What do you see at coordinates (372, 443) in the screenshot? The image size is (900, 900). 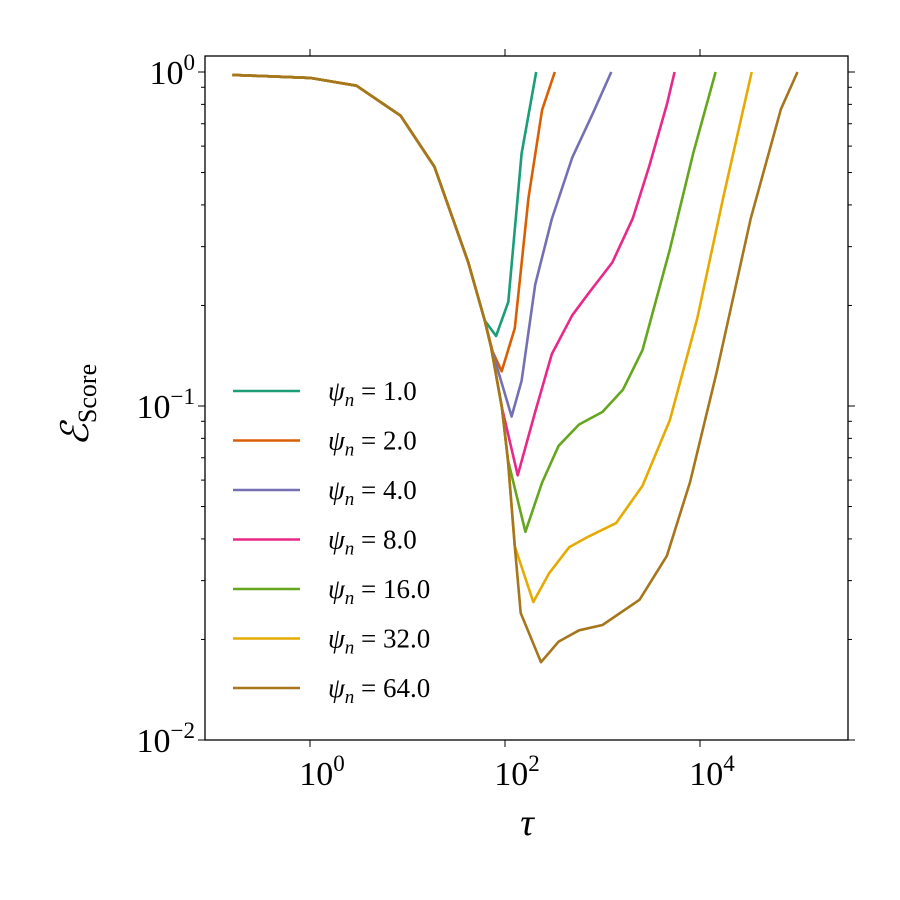 I see `legend-label: ψn = 2.0` at bounding box center [372, 443].